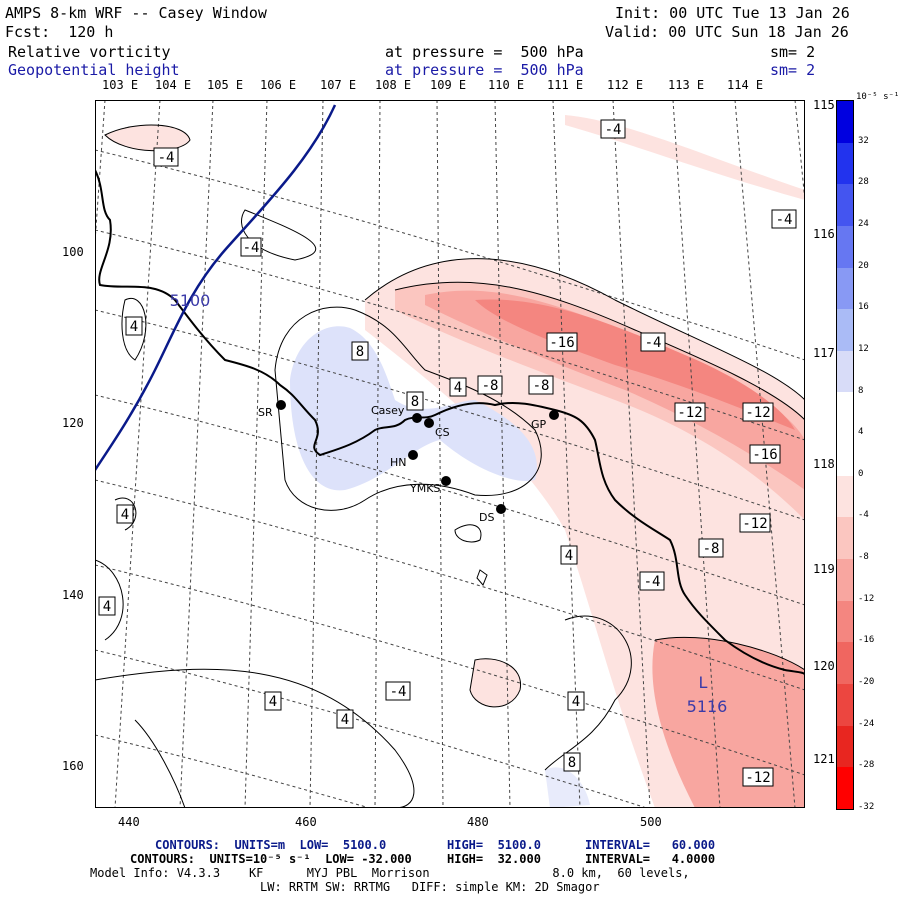  What do you see at coordinates (265, 412) in the screenshot?
I see `svg-text: SR` at bounding box center [265, 412].